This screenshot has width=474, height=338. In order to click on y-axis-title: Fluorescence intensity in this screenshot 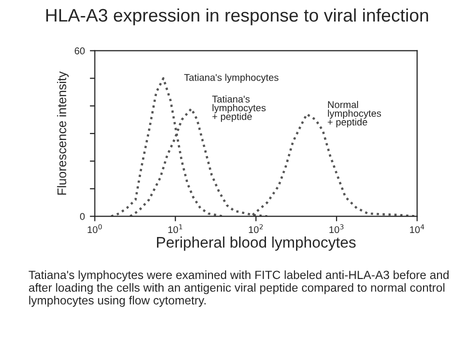, I will do `click(63, 133)`.